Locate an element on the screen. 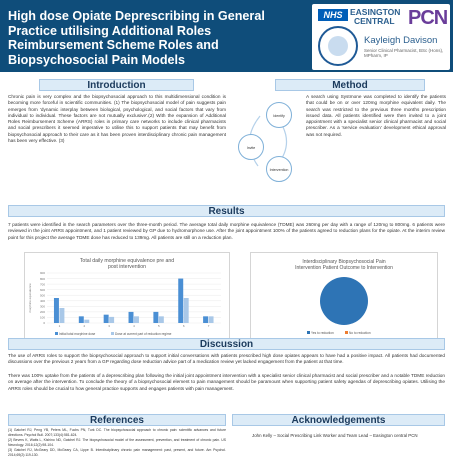  introduction-heading: Introduction is located at coordinates (116, 85).